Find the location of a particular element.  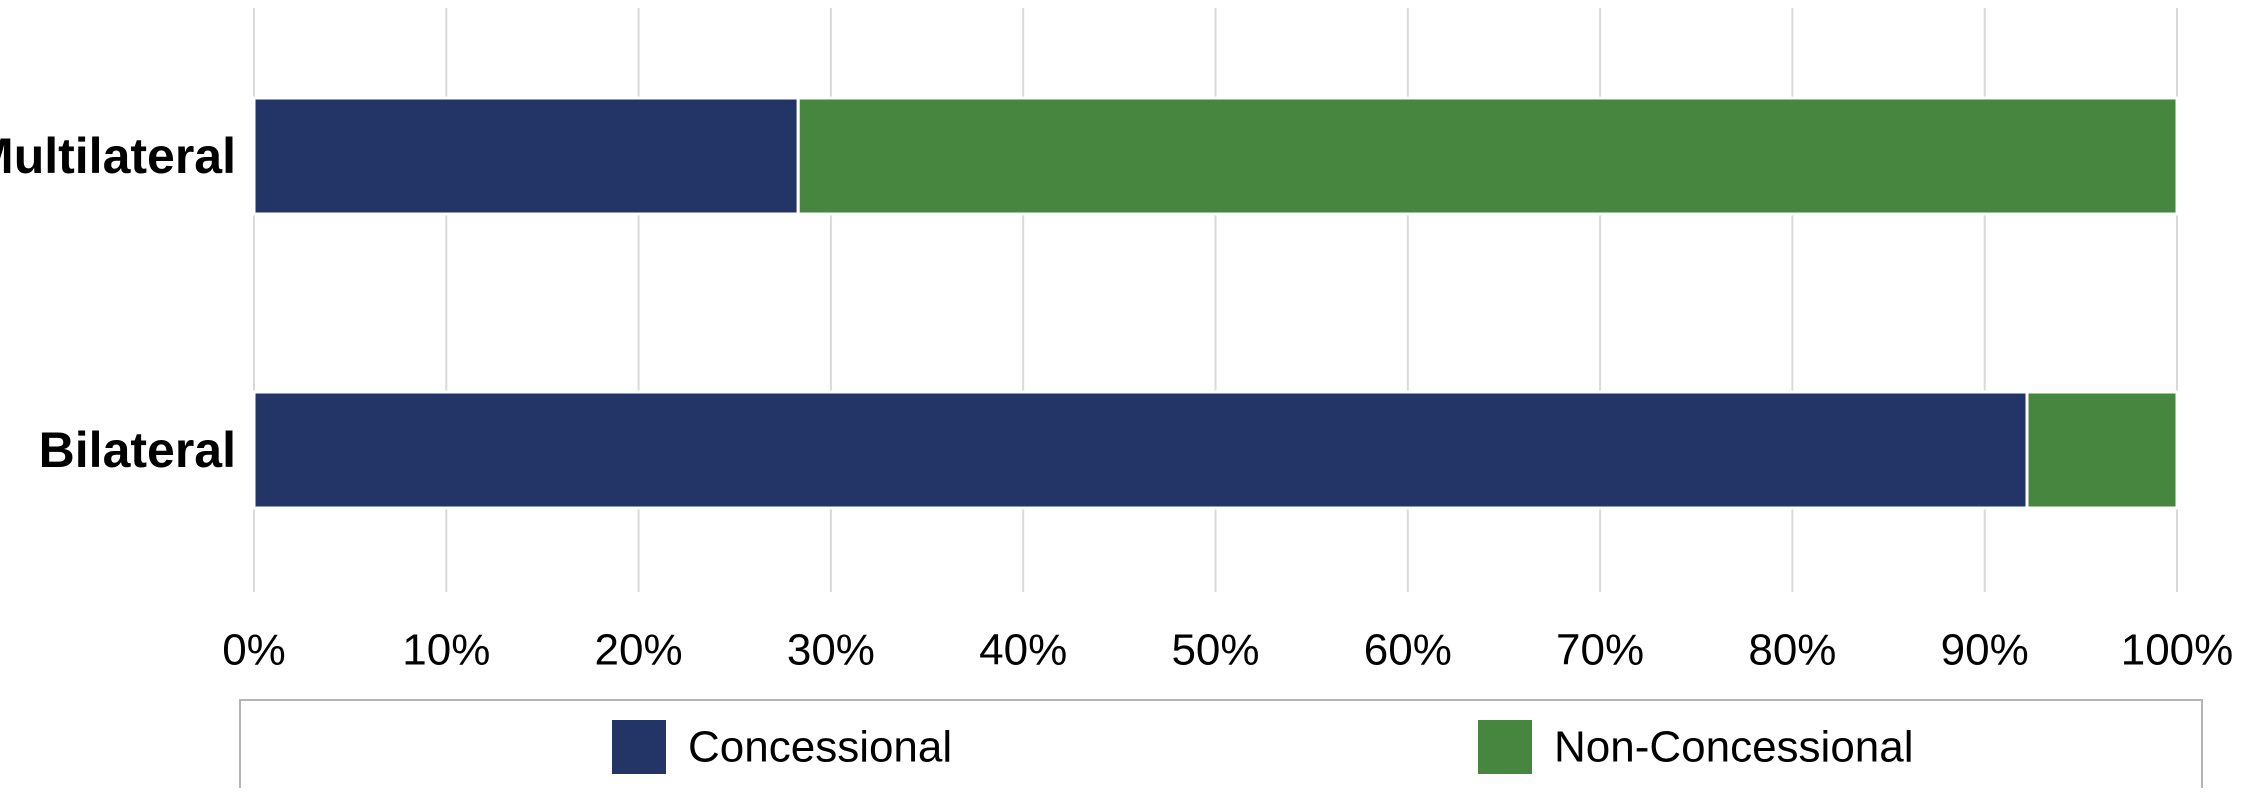

legend-frame is located at coordinates (1221, 746).